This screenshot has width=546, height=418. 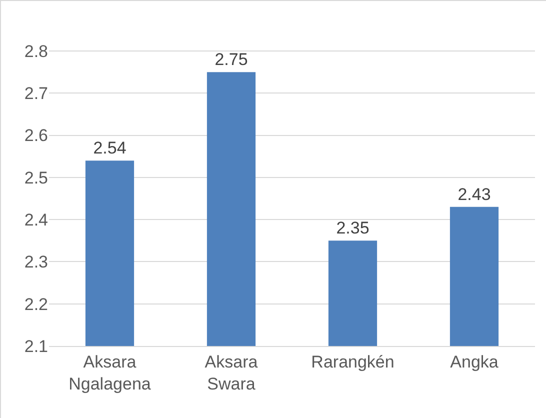 What do you see at coordinates (36, 178) in the screenshot?
I see `y-tick-label: 2.5` at bounding box center [36, 178].